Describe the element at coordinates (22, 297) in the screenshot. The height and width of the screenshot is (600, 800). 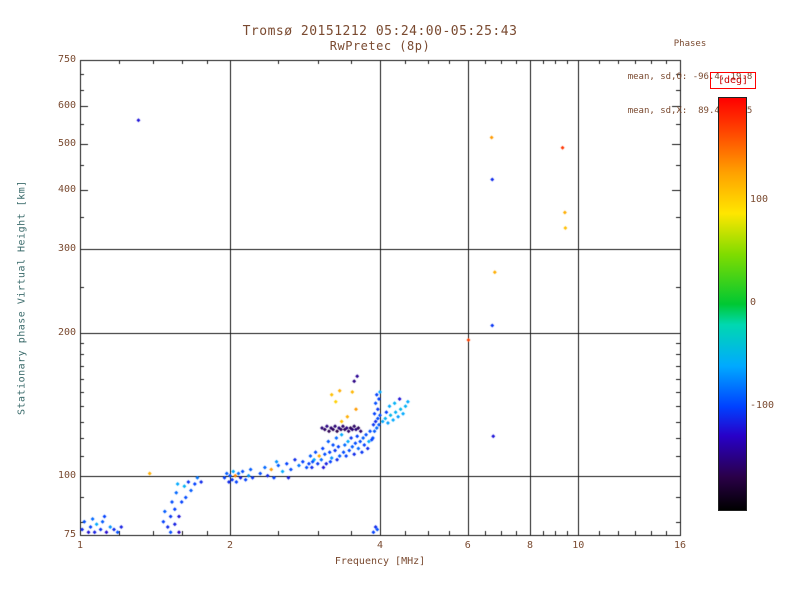
I see `y-axis-label: Stationary phase Virtual Height [km]` at that location.